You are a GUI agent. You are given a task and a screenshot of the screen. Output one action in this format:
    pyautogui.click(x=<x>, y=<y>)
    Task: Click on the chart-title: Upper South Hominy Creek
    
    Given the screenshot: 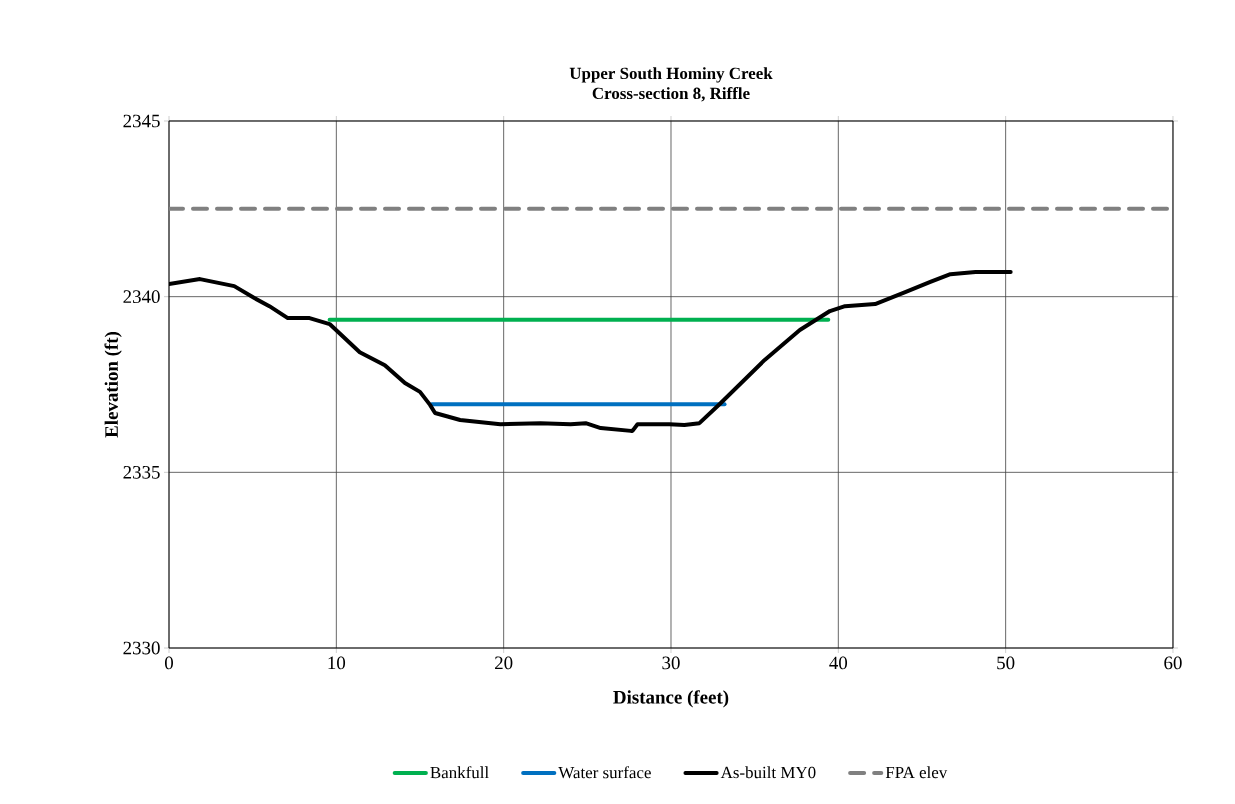 What is the action you would take?
    pyautogui.click(x=671, y=75)
    